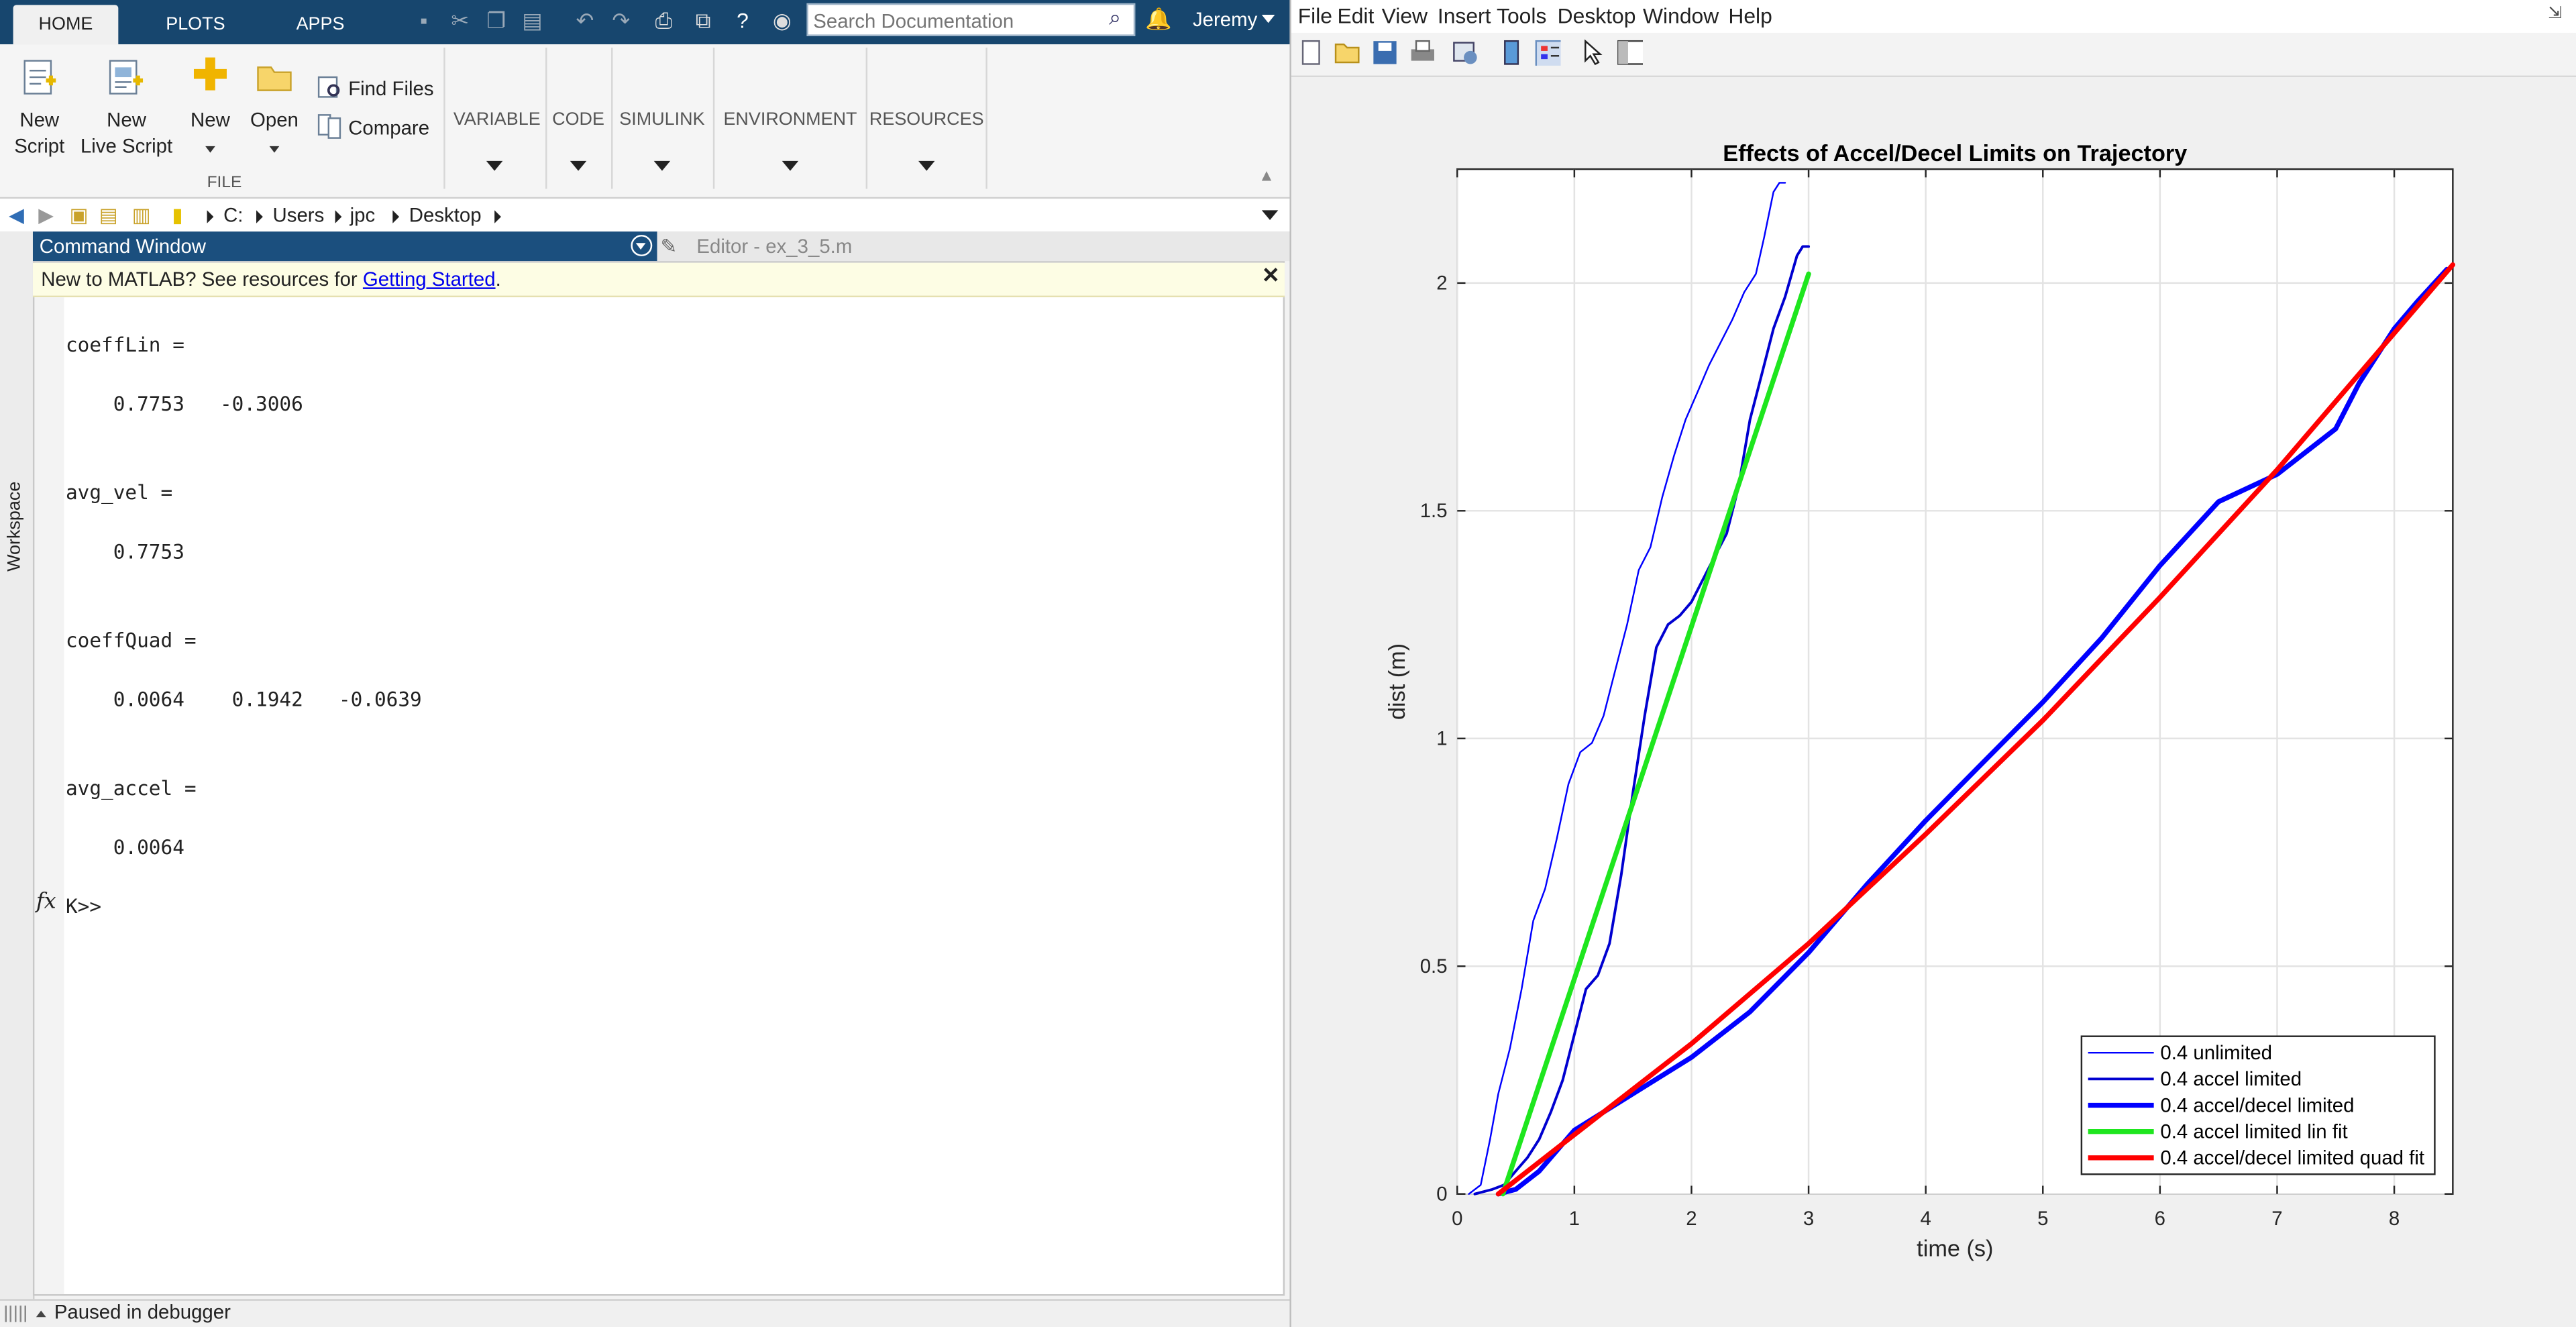  I want to click on new-live-script-icon, so click(126, 79).